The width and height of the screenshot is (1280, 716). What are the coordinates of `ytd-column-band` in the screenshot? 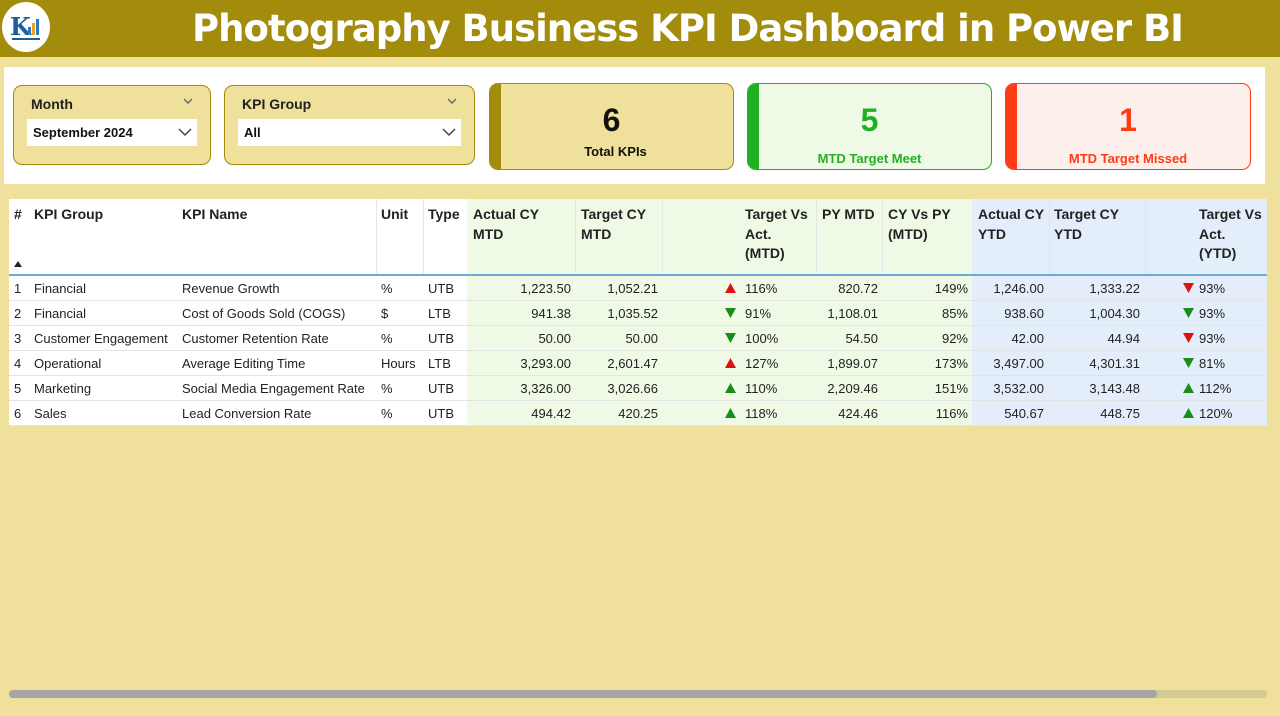 It's located at (1119, 312).